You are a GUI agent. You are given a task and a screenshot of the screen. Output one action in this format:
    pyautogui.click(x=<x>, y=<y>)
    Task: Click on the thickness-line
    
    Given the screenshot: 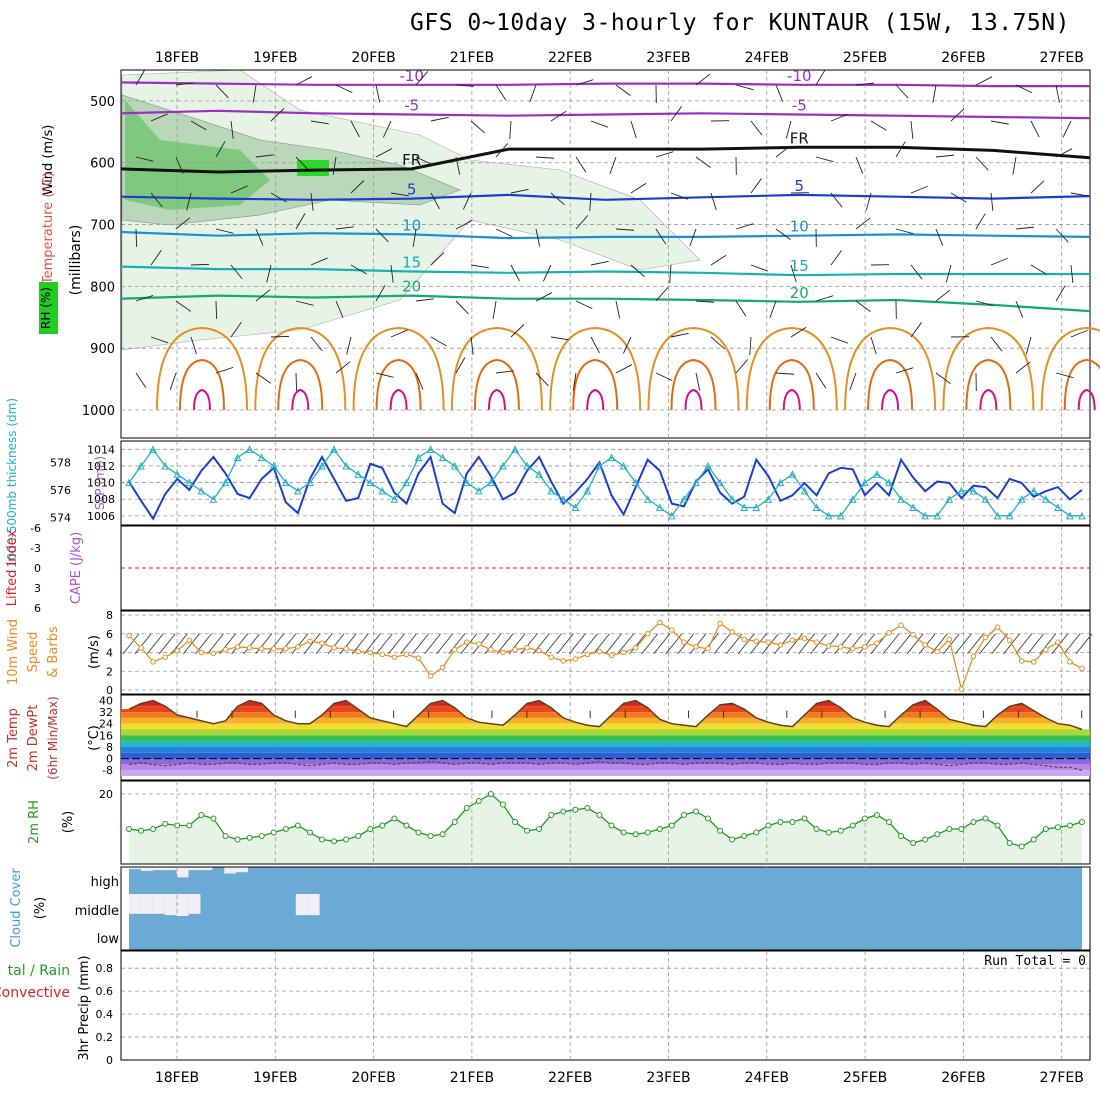 What is the action you would take?
    pyautogui.click(x=605, y=487)
    